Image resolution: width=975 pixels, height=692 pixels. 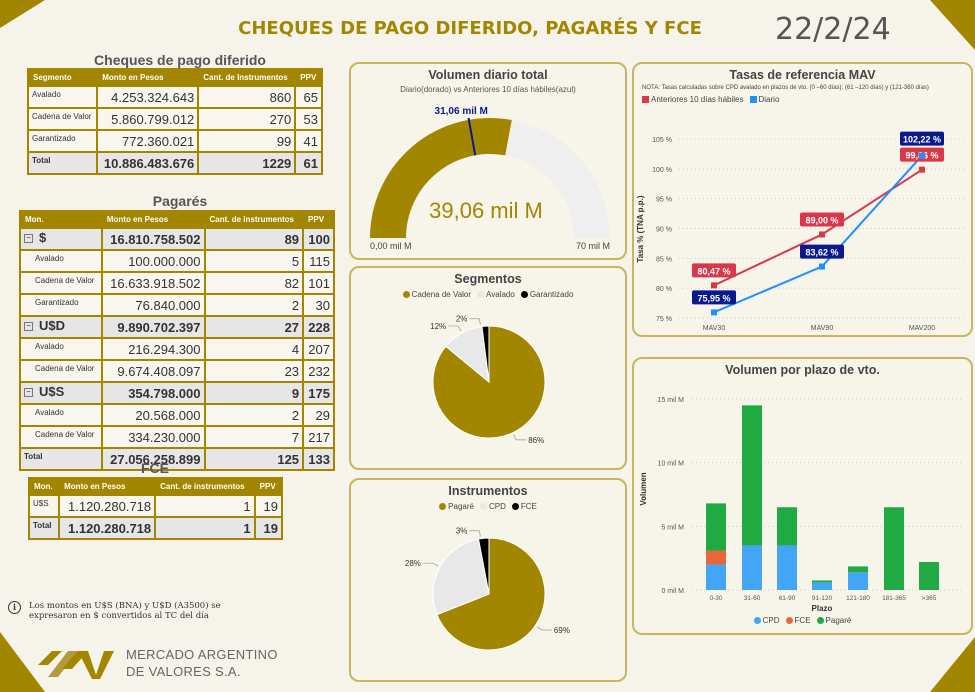 I want to click on table-row: Cadena de Valor 334.230.000 7 217, so click(x=177, y=437).